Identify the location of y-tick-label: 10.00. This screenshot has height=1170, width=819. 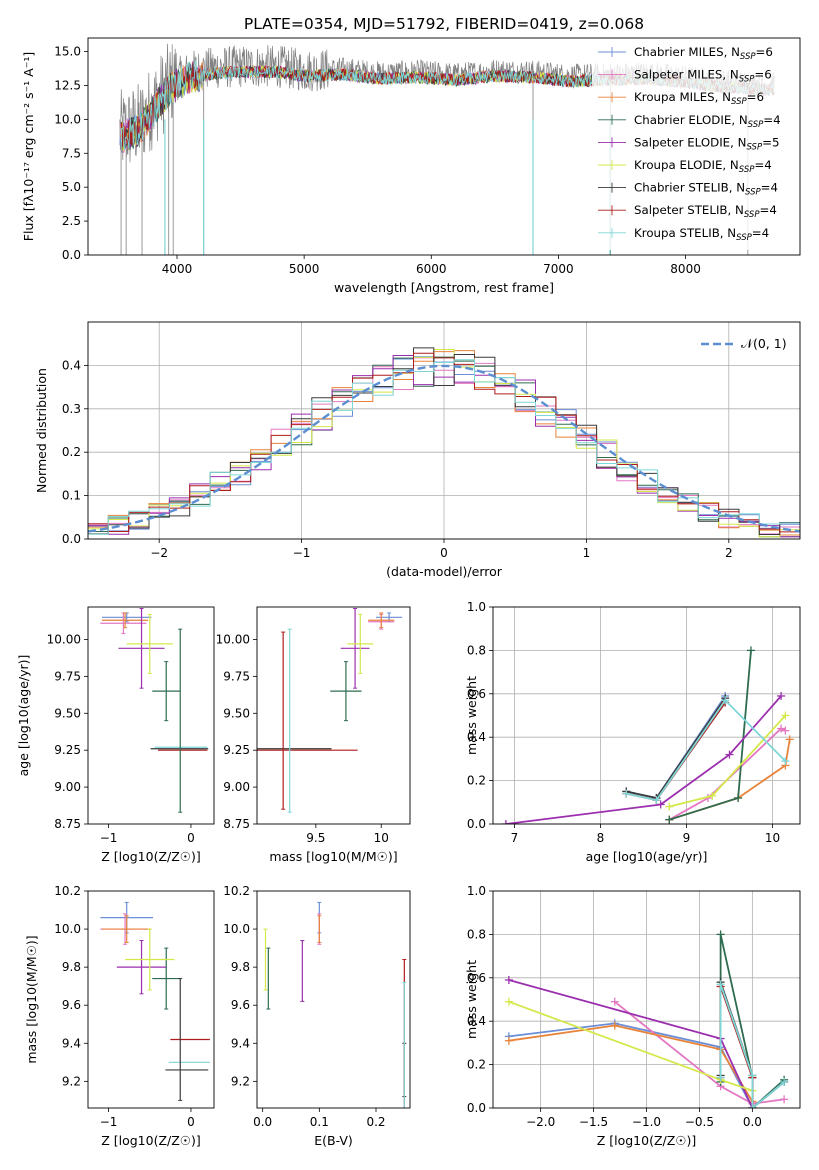
(64, 639).